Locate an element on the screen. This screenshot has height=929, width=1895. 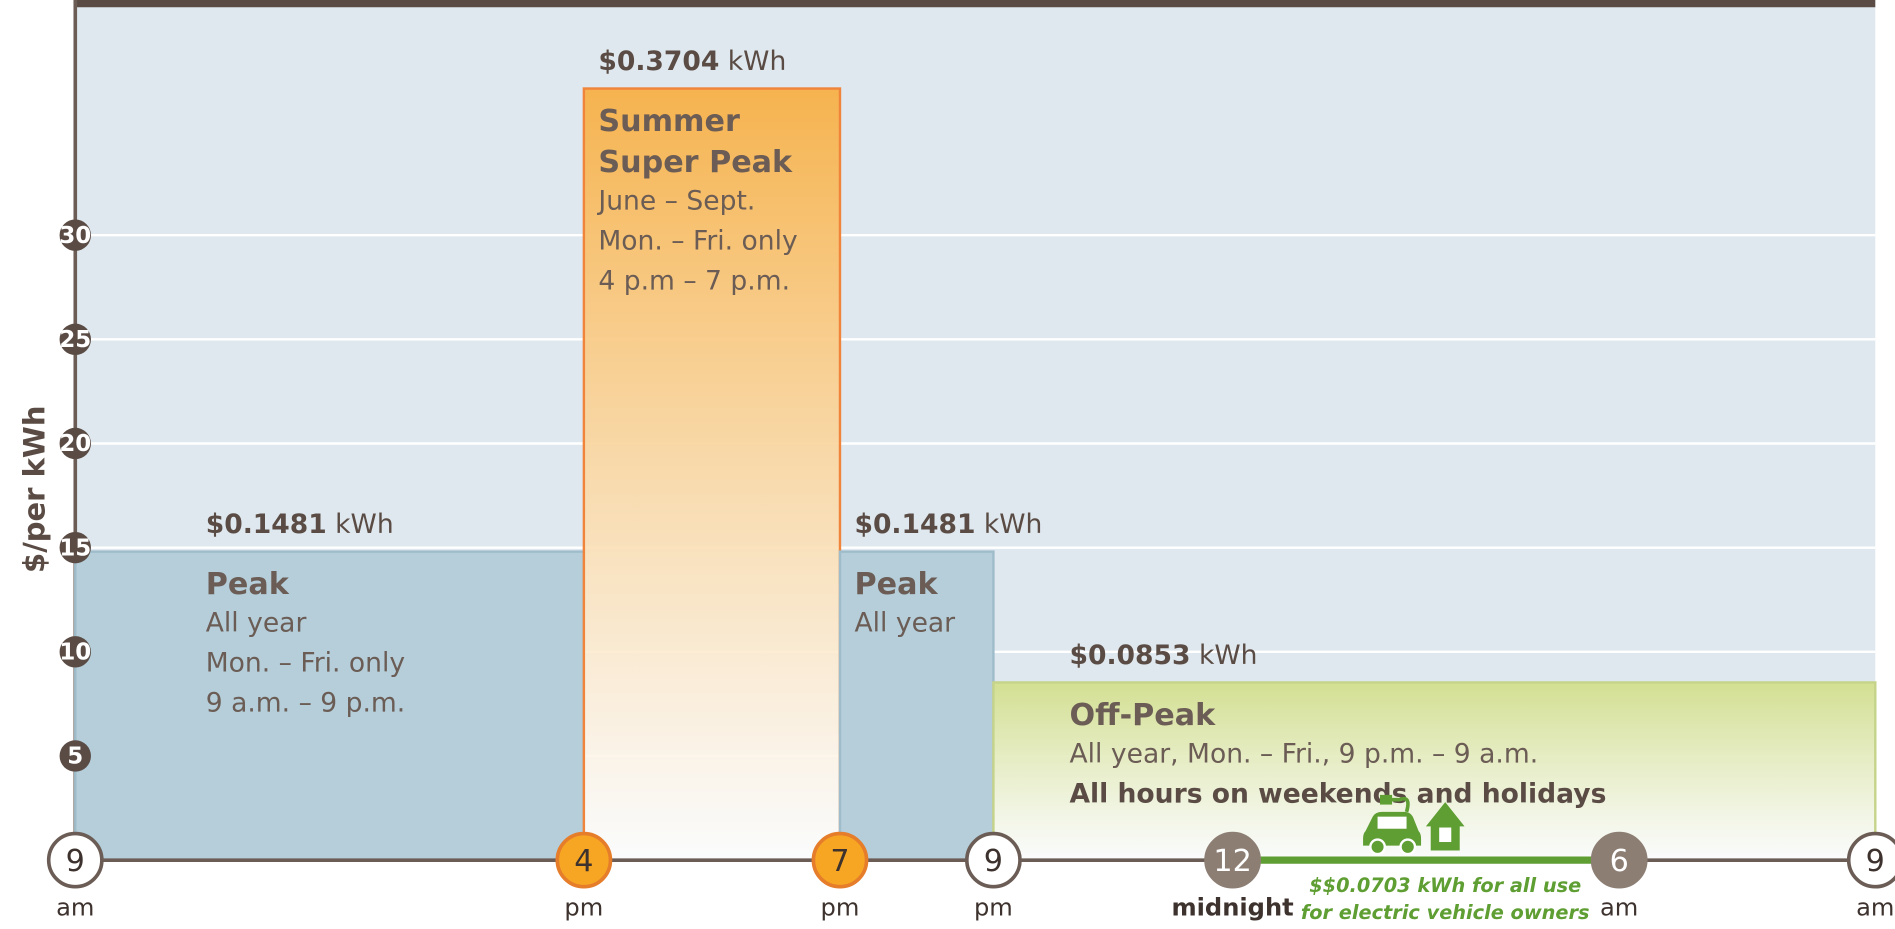
period-name: Off-Peak is located at coordinates (1143, 715).